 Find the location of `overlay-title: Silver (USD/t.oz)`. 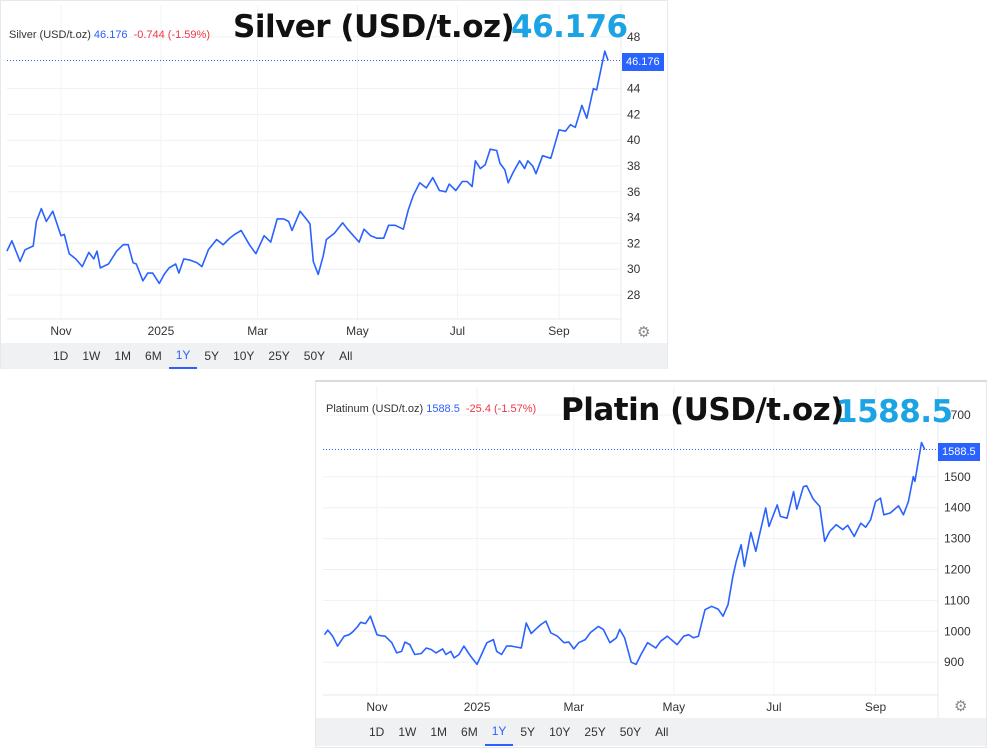

overlay-title: Silver (USD/t.oz) is located at coordinates (374, 27).